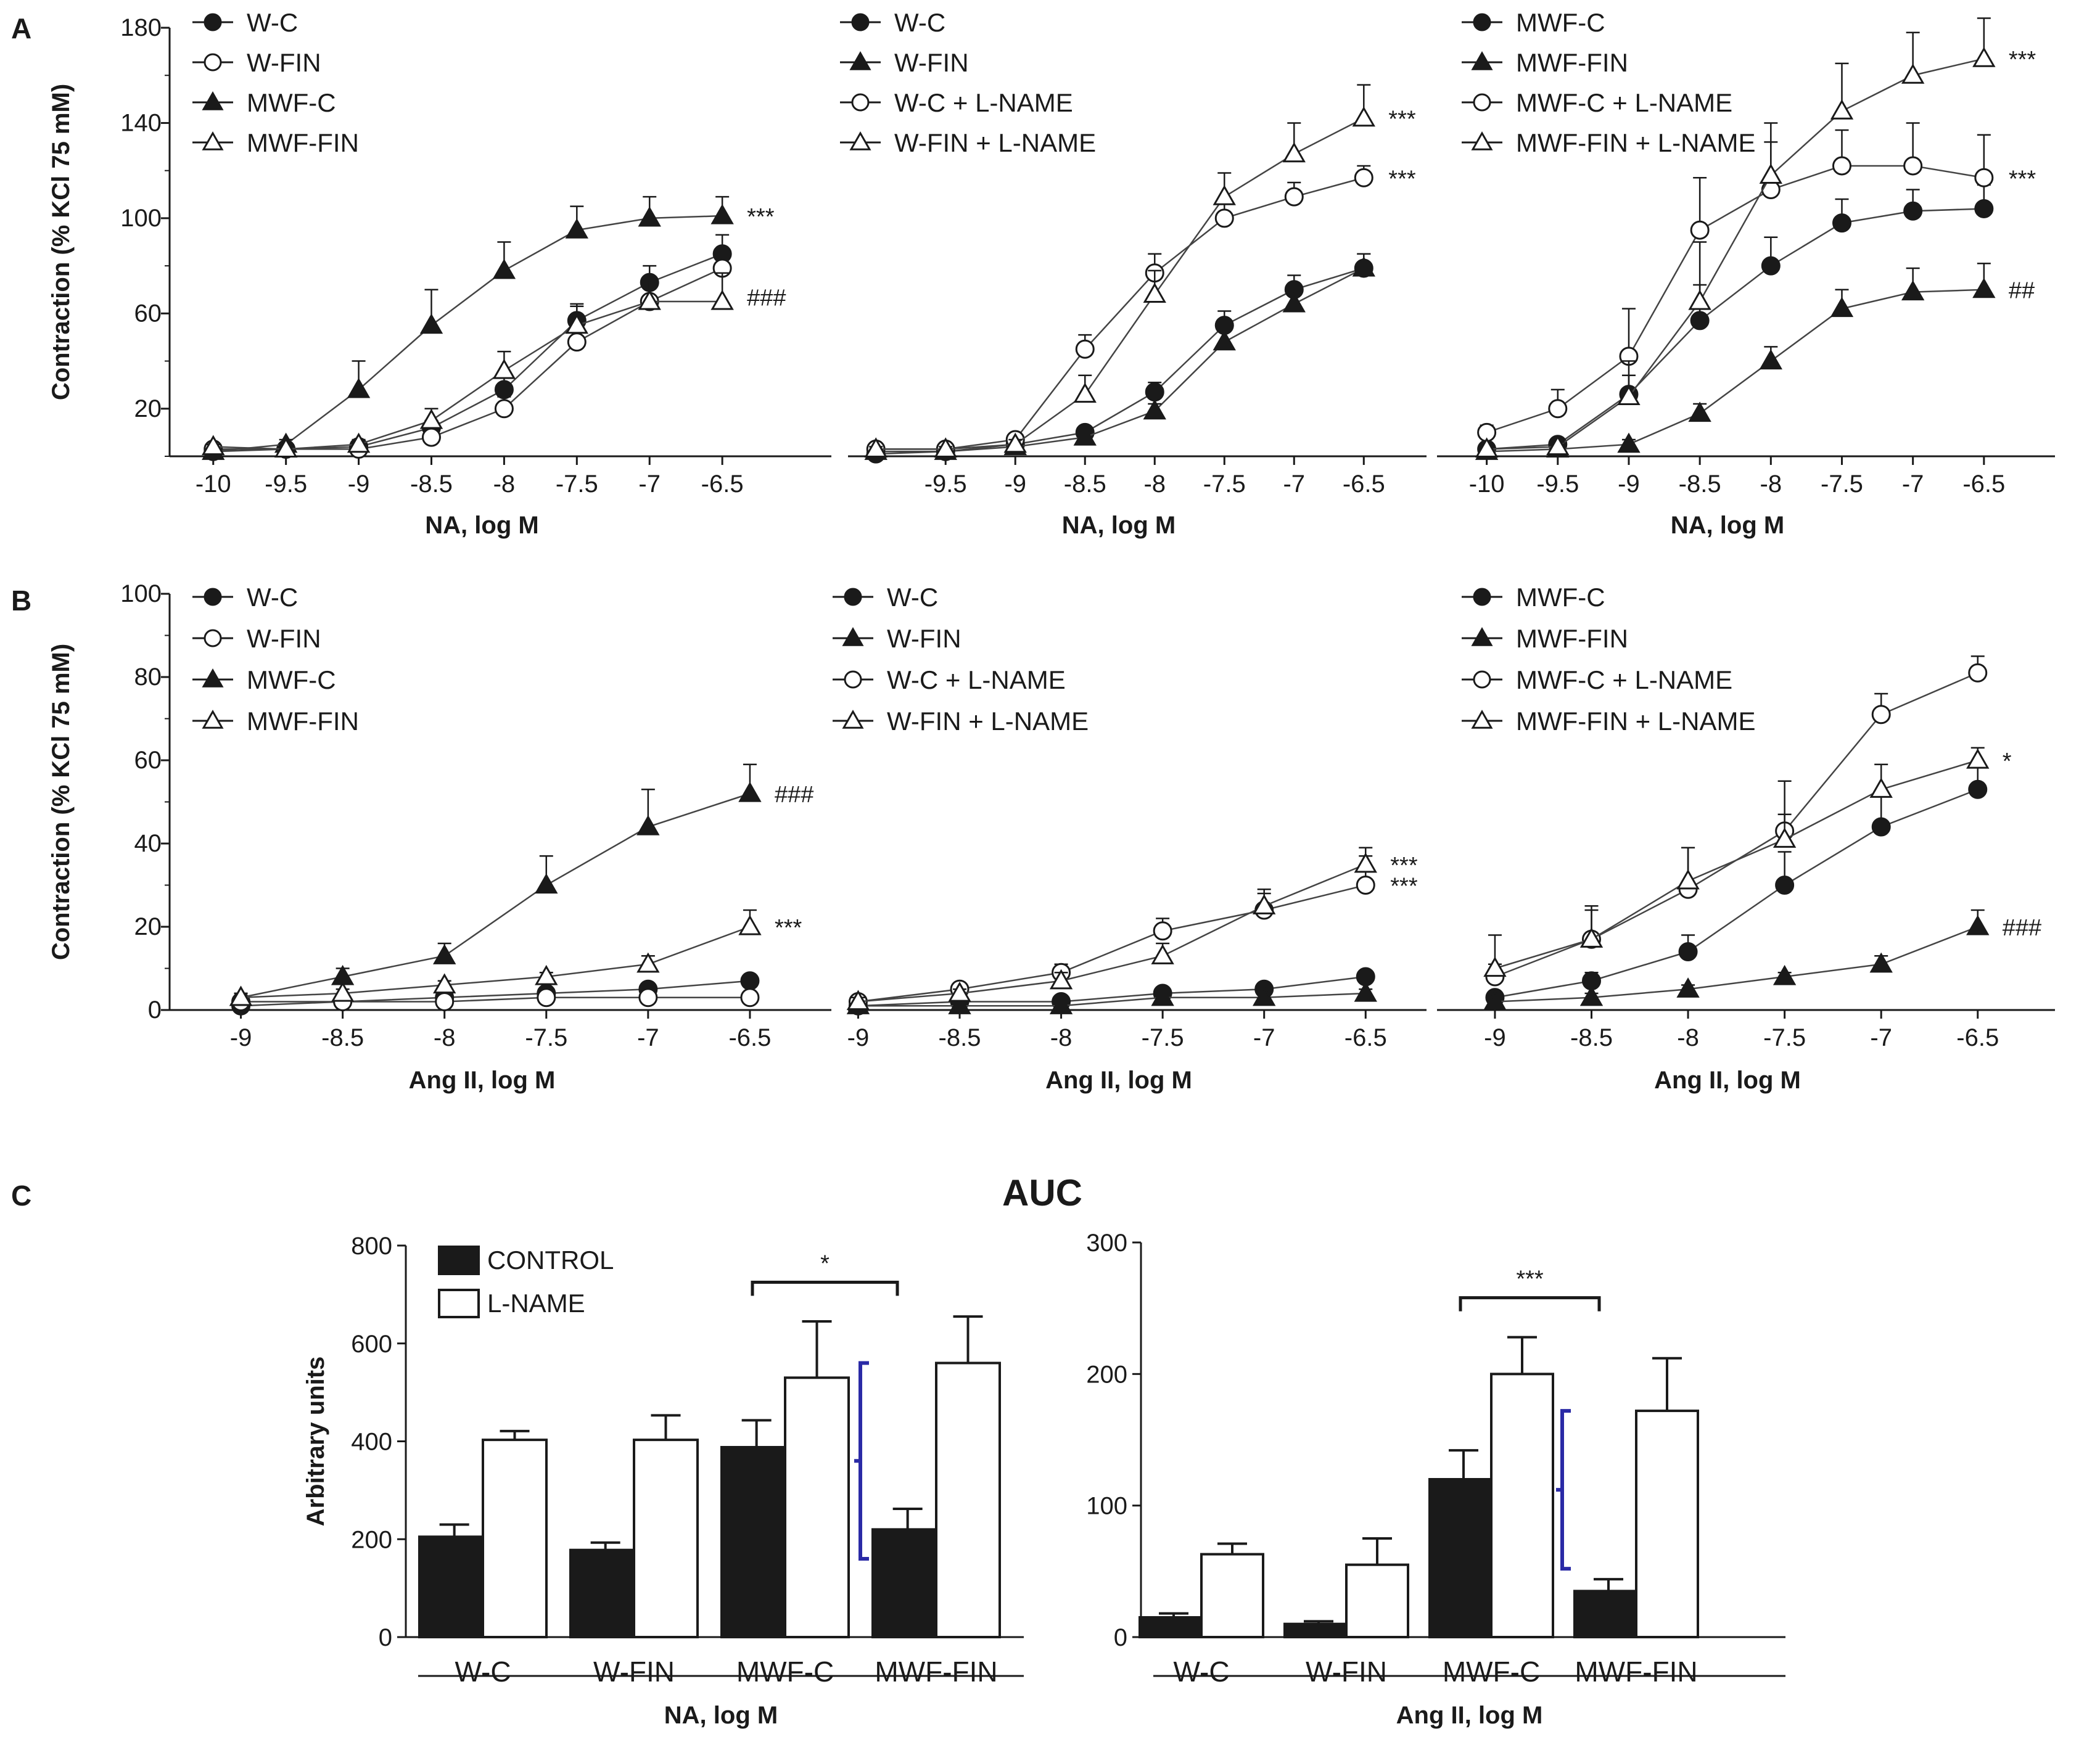 The width and height of the screenshot is (2100, 1745). Describe the element at coordinates (1487, 484) in the screenshot. I see `A3-x-tick-label: -10` at that location.